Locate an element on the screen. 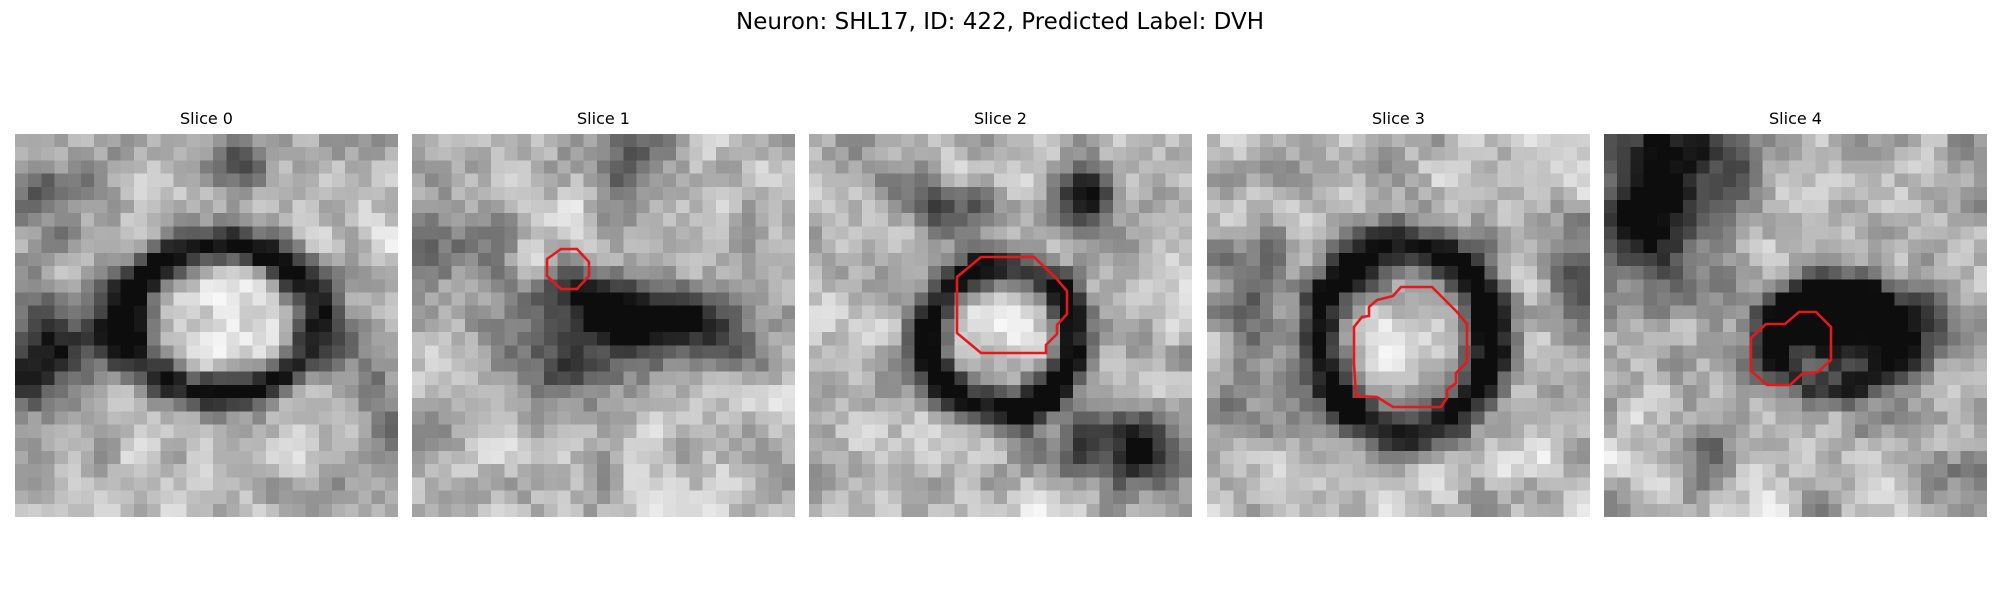 This screenshot has height=600, width=2000. slice-title-2: Slice 2 is located at coordinates (1000, 118).